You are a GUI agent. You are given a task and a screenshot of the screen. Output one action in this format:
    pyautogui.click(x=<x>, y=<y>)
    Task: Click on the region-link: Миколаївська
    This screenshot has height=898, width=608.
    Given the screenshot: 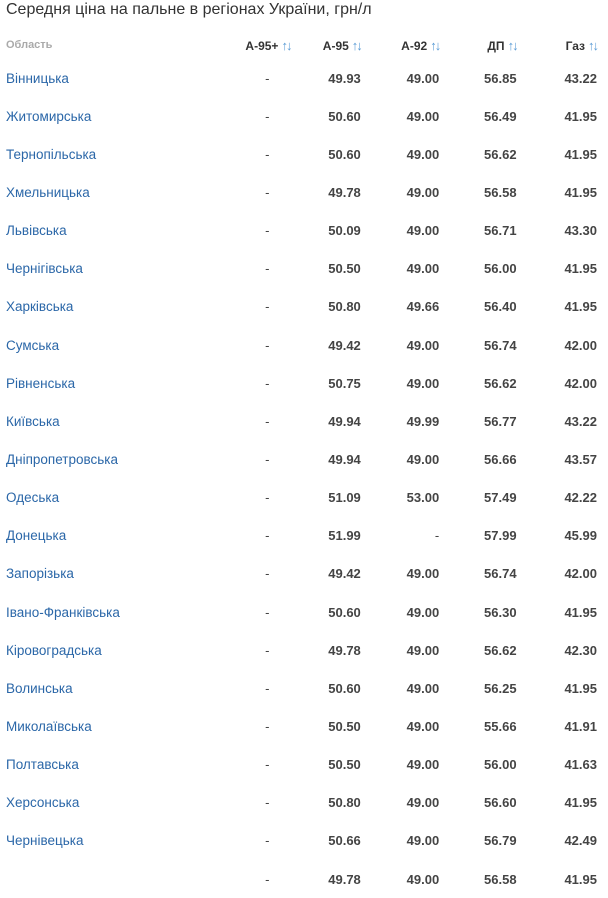 What is the action you would take?
    pyautogui.click(x=49, y=726)
    